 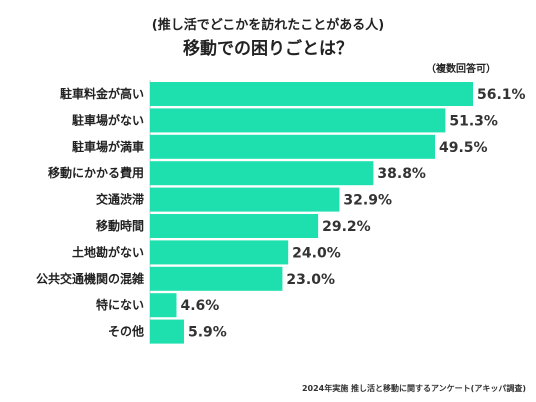 What do you see at coordinates (268, 25) in the screenshot?
I see `chart-subtitle: (推し活でどこかを訪れたことがある人)` at bounding box center [268, 25].